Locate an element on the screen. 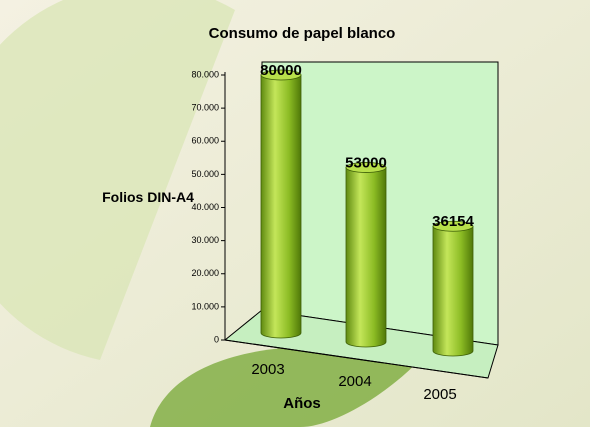  x-tick-label: 2004 is located at coordinates (354, 381).